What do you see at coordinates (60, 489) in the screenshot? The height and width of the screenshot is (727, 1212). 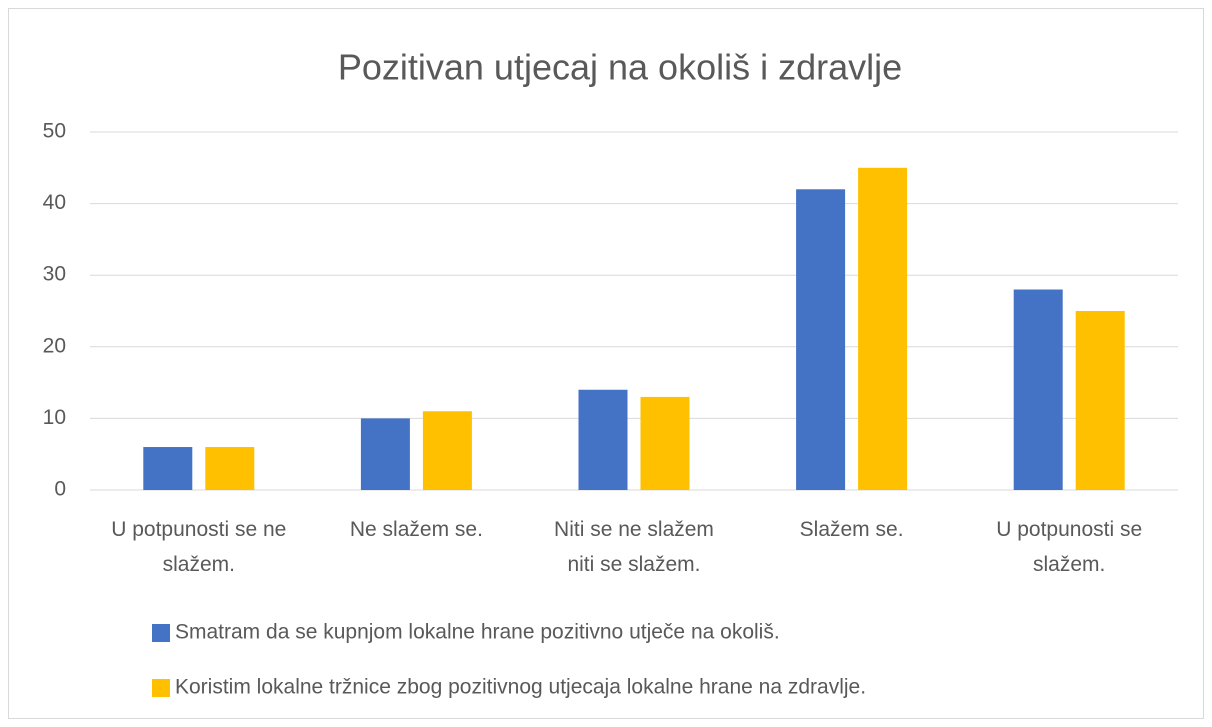 I see `y-tick-label: 0` at bounding box center [60, 489].